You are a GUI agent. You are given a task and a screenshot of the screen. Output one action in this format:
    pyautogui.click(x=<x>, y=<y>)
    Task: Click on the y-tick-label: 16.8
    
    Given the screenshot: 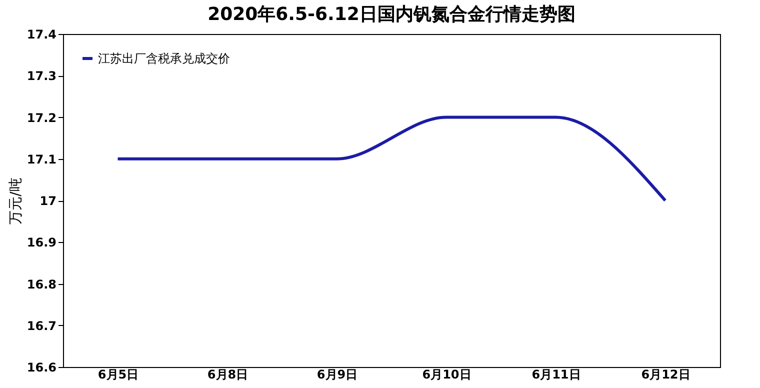 What is the action you would take?
    pyautogui.click(x=41, y=284)
    